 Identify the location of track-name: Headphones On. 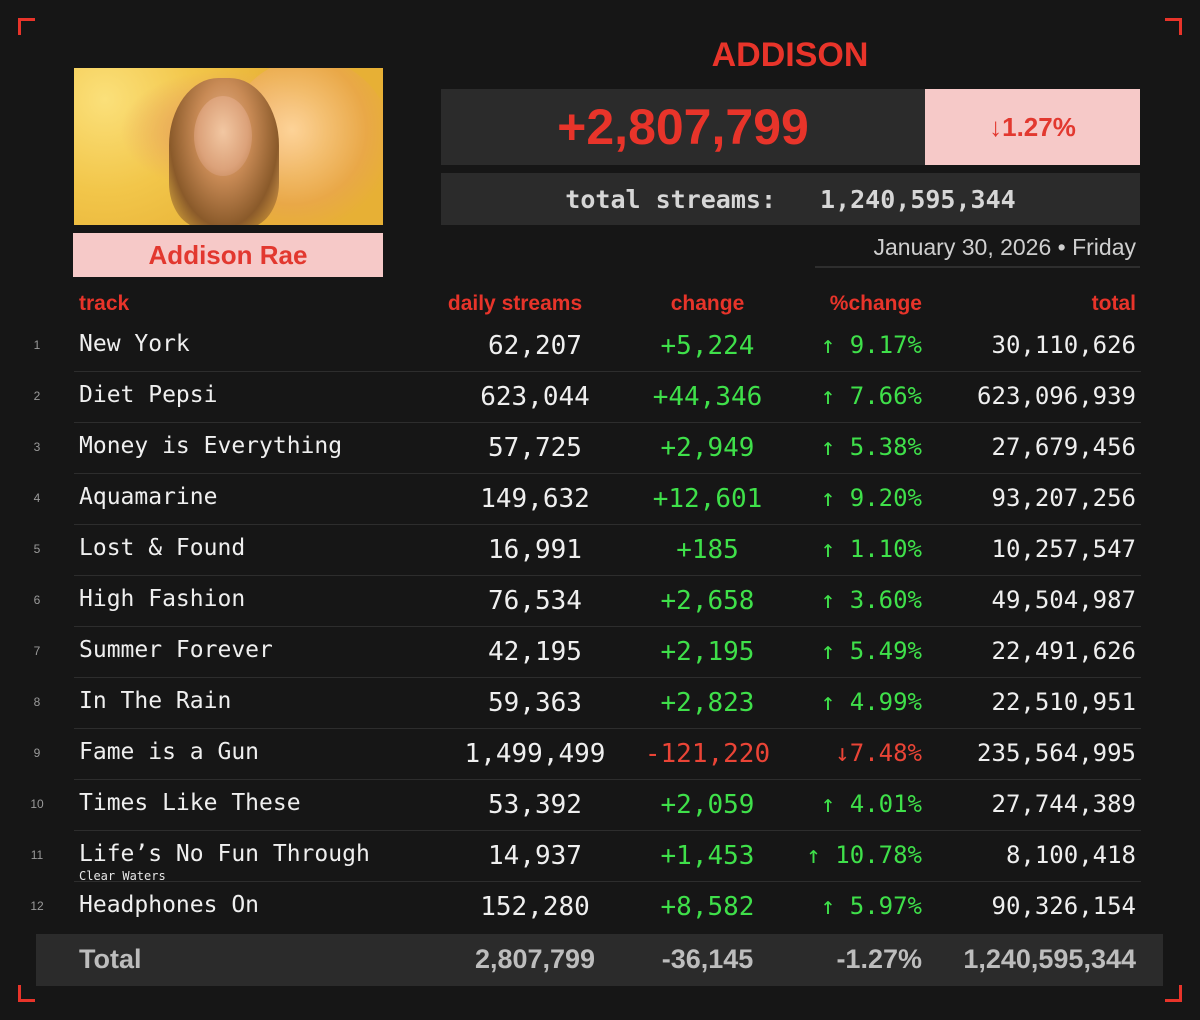
(169, 905).